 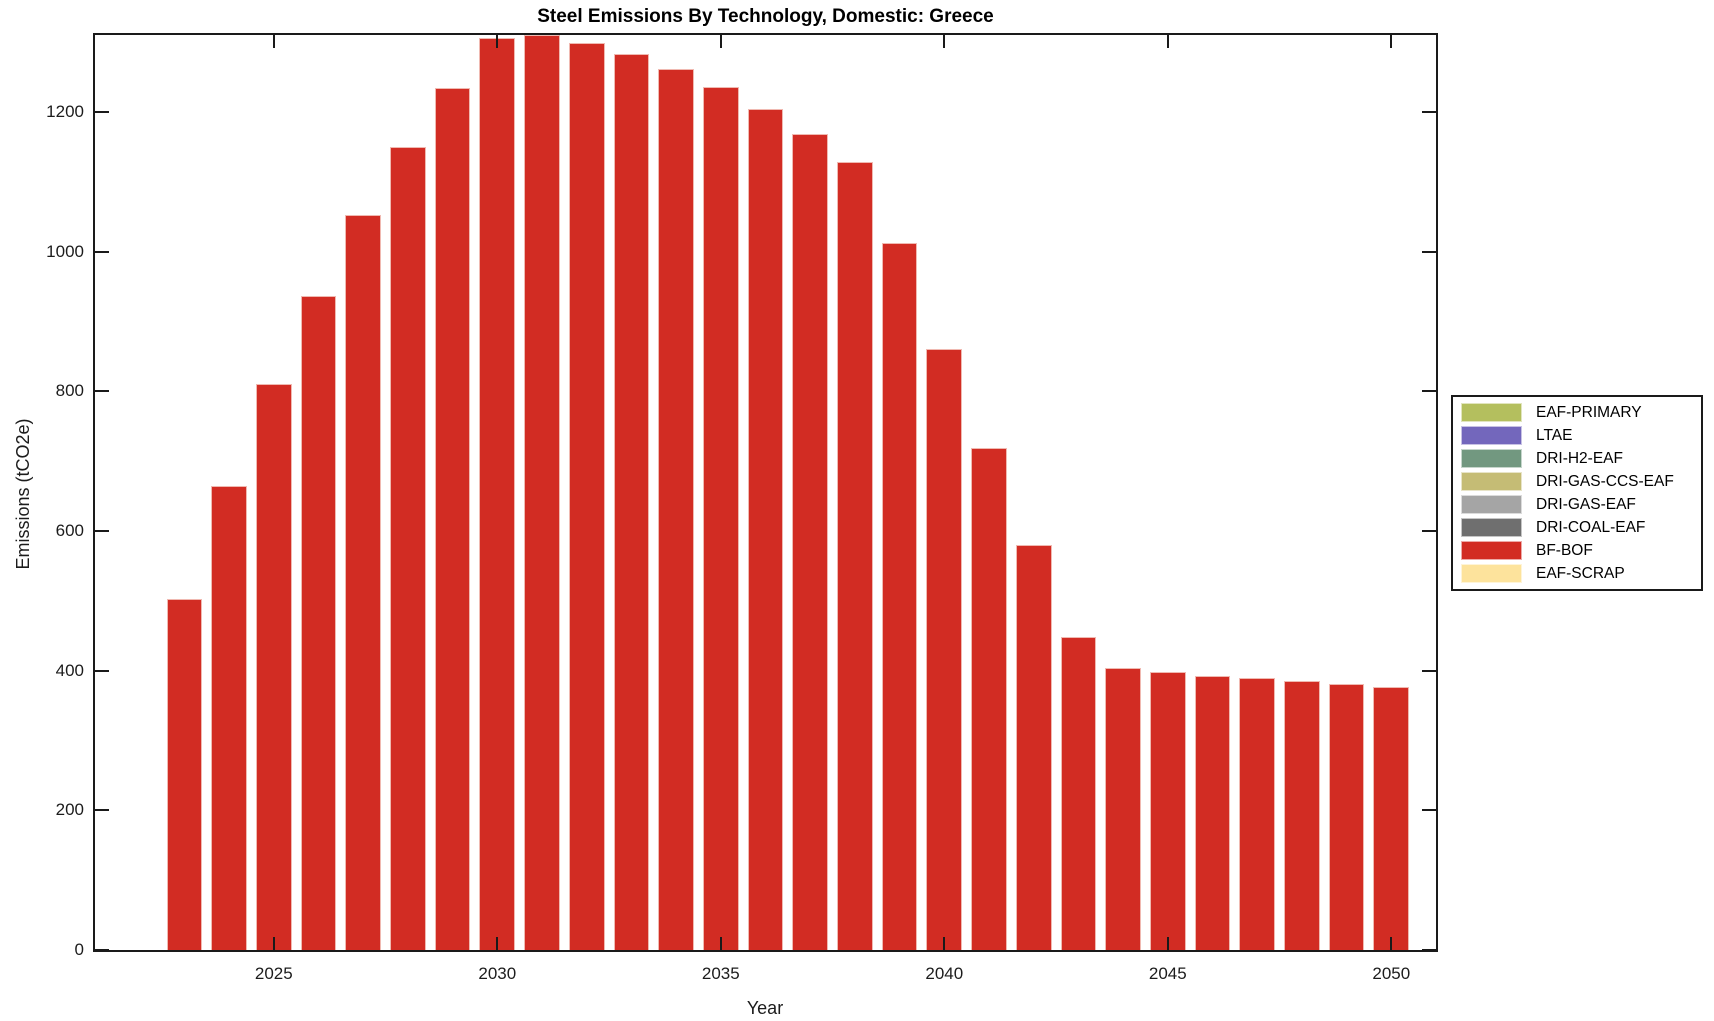 What do you see at coordinates (1586, 504) in the screenshot?
I see `legend-label: DRI-GAS-EAF` at bounding box center [1586, 504].